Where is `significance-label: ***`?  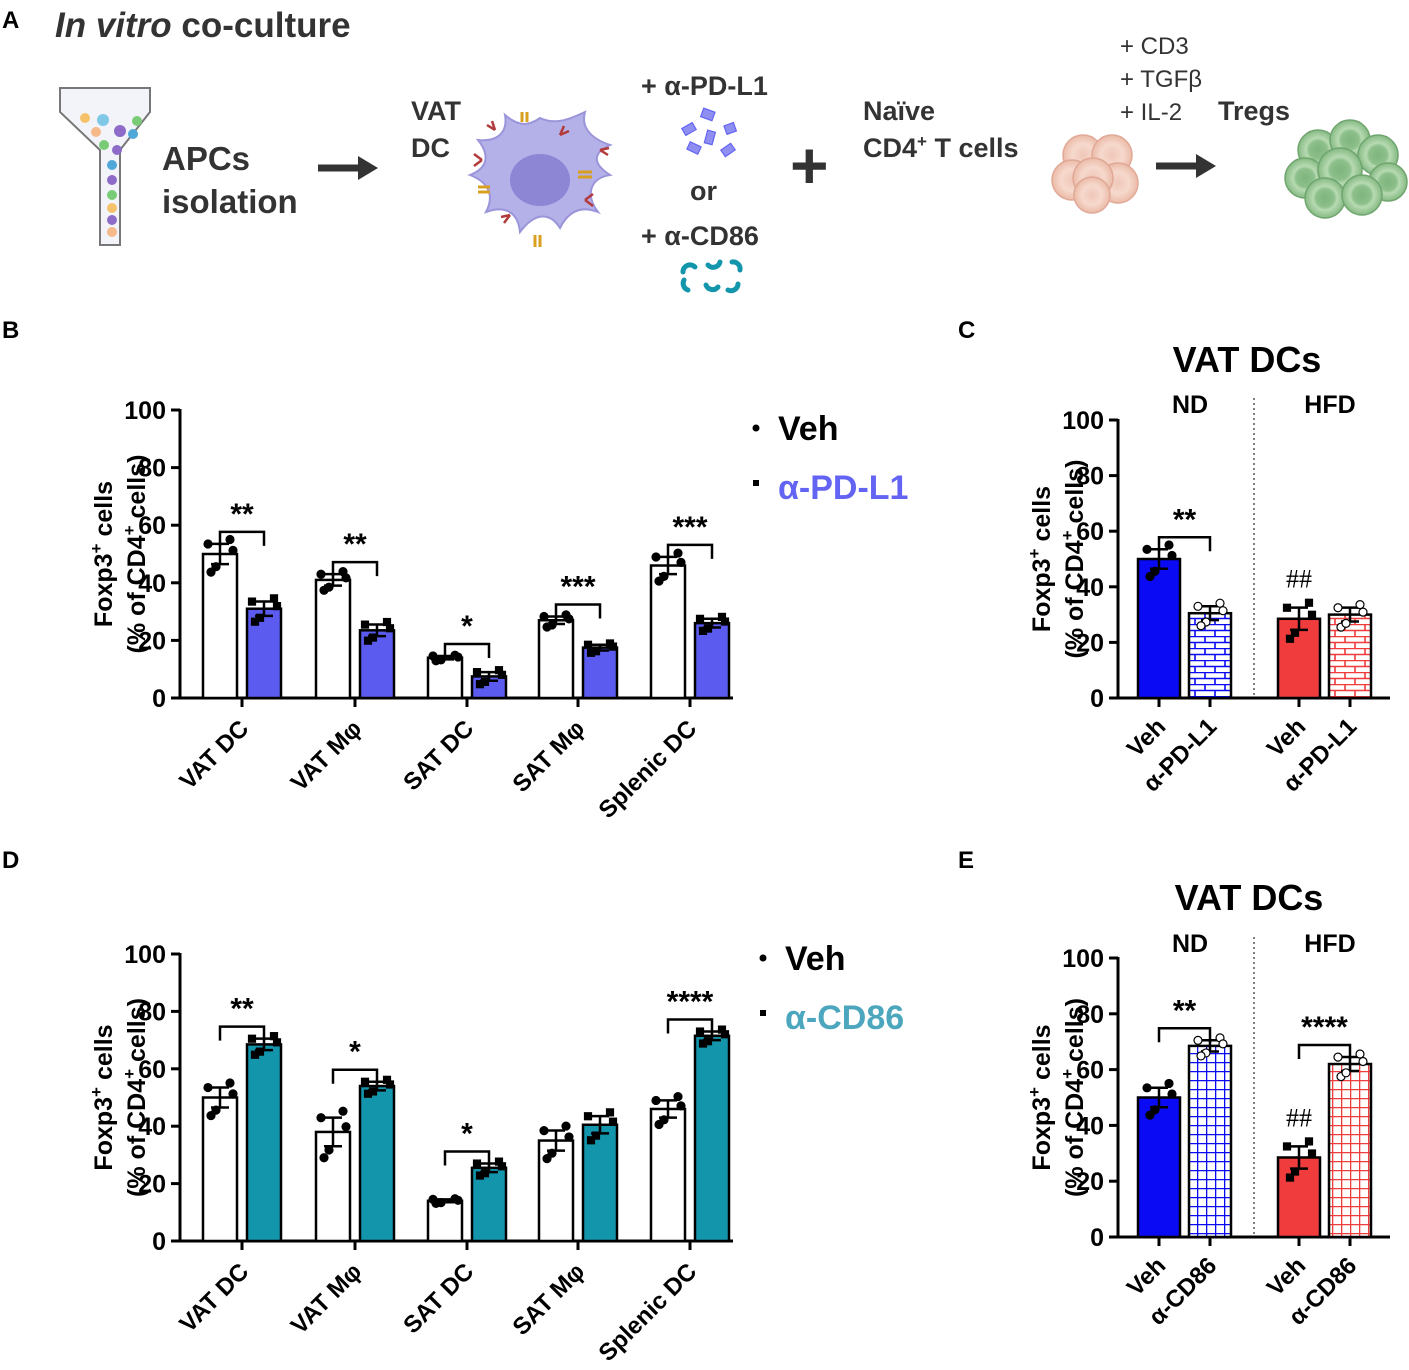
significance-label: *** is located at coordinates (689, 527).